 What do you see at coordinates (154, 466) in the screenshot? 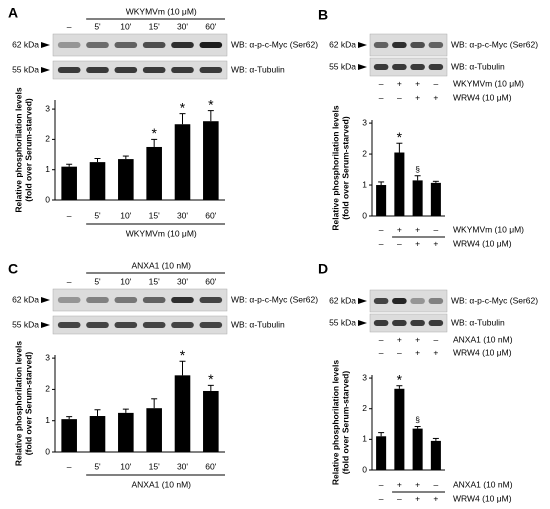
I see `x-tick-label: 15'` at bounding box center [154, 466].